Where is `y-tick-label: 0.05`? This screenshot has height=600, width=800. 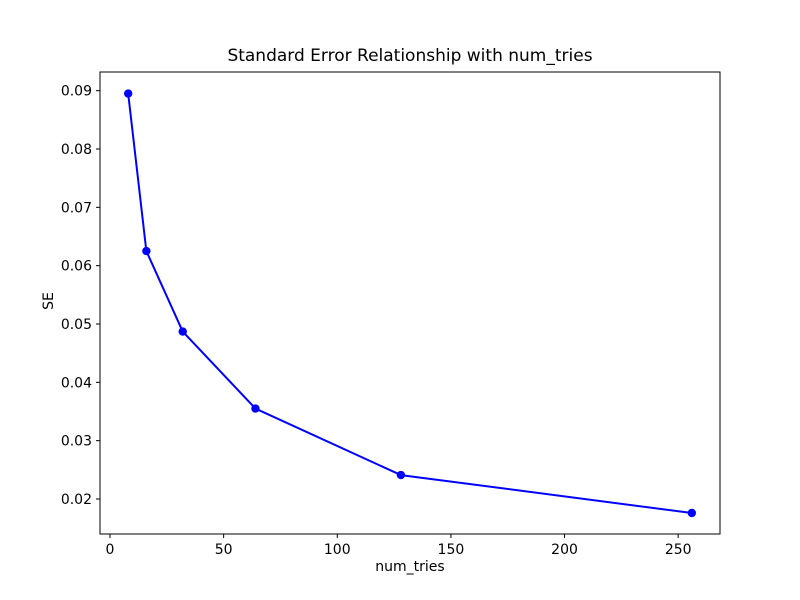
y-tick-label: 0.05 is located at coordinates (76, 325).